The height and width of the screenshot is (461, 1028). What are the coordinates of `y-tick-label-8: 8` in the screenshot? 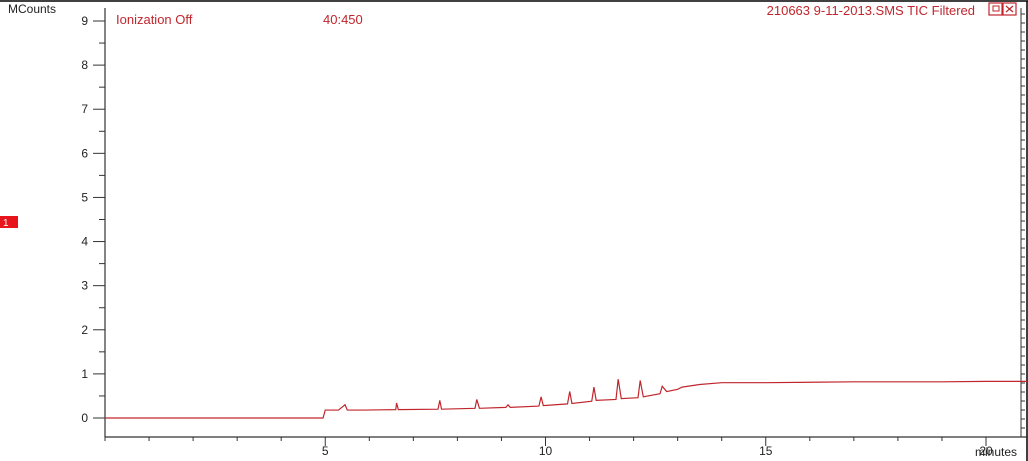 It's located at (84, 65).